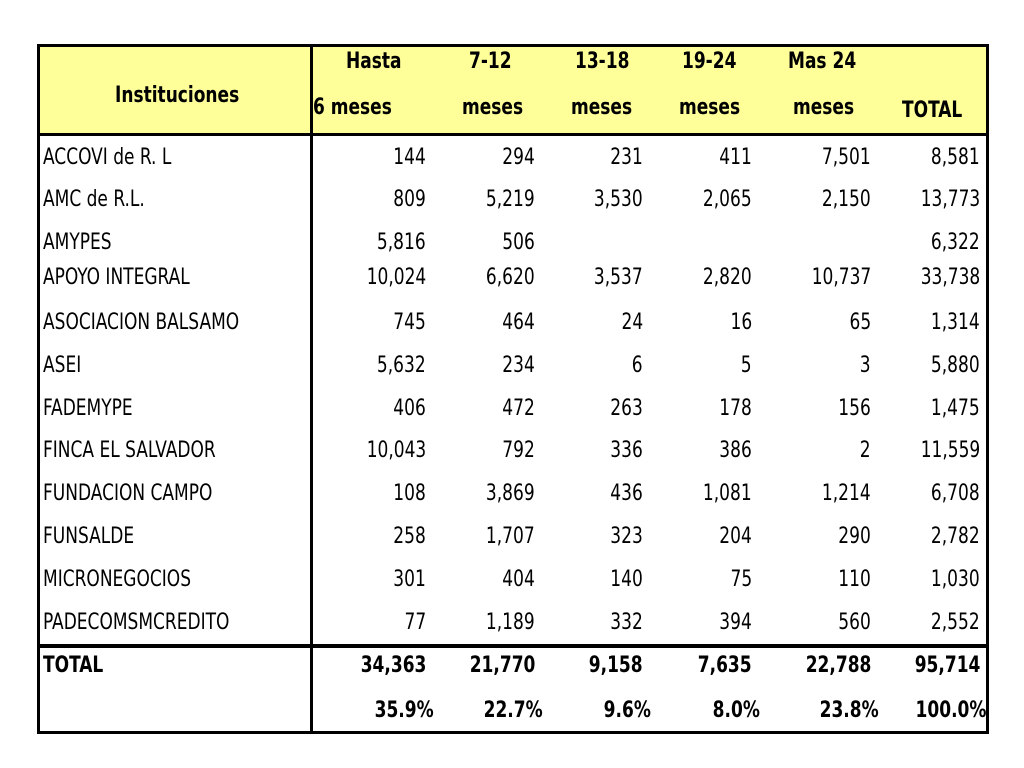 The width and height of the screenshot is (1024, 768). What do you see at coordinates (311, 389) in the screenshot?
I see `column-divider` at bounding box center [311, 389].